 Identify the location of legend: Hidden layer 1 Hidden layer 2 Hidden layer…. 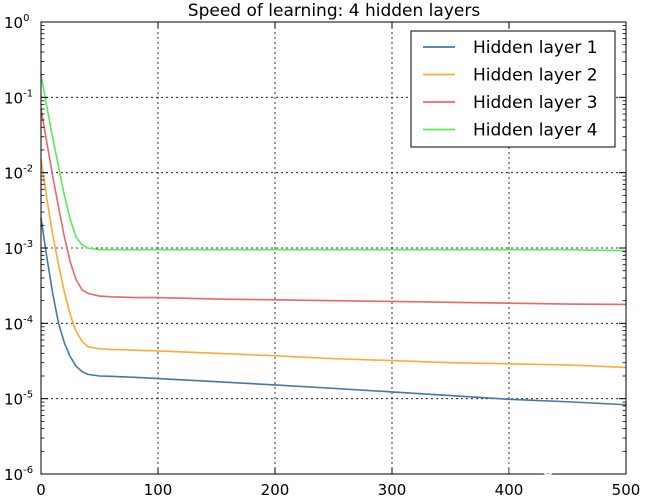
(513, 89).